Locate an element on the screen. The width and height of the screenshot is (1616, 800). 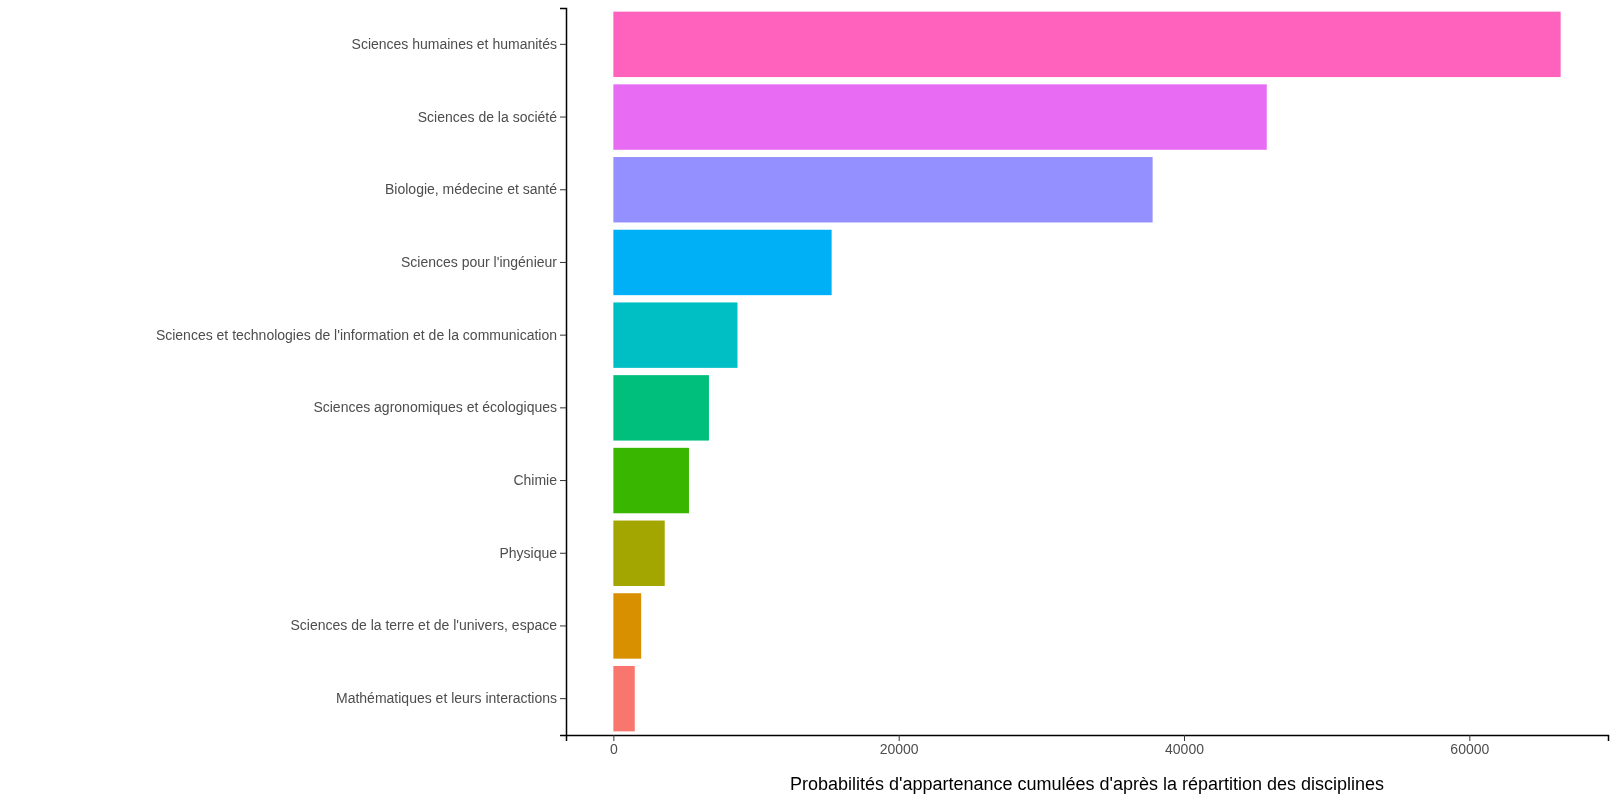
y-tick-label: Sciences de la société is located at coordinates (487, 116).